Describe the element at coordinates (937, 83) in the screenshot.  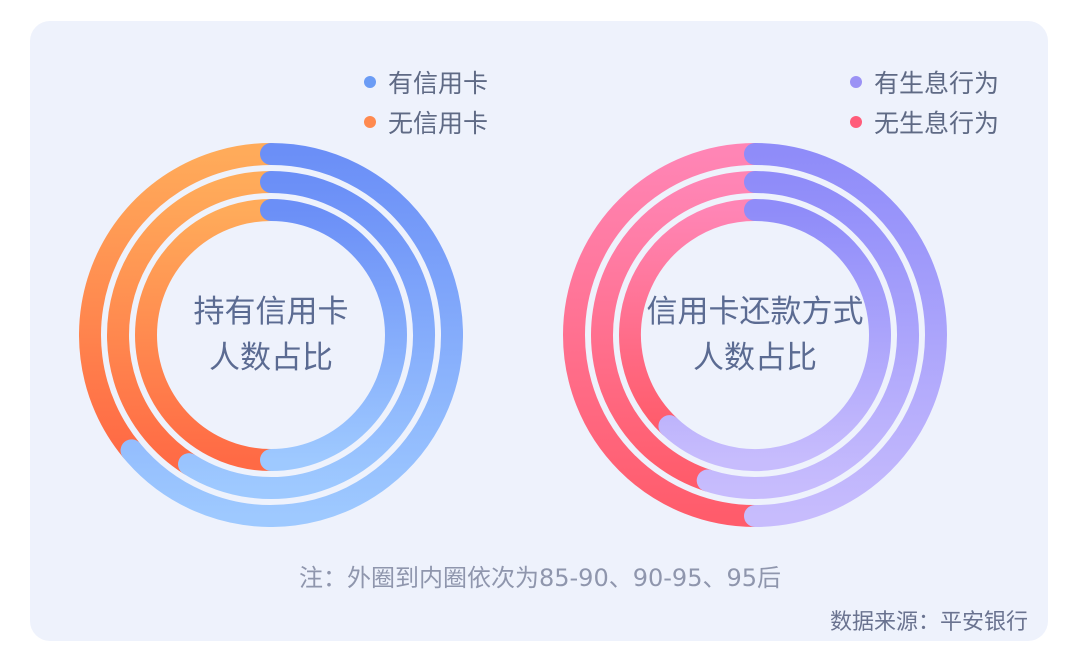
I see `legend-label: 有生息行为` at that location.